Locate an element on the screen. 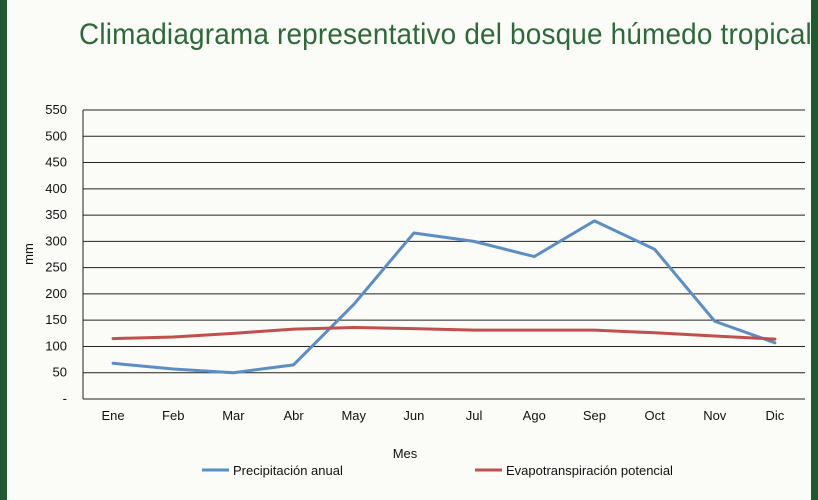 Image resolution: width=818 pixels, height=500 pixels. y-tick-label: 350 is located at coordinates (56, 214).